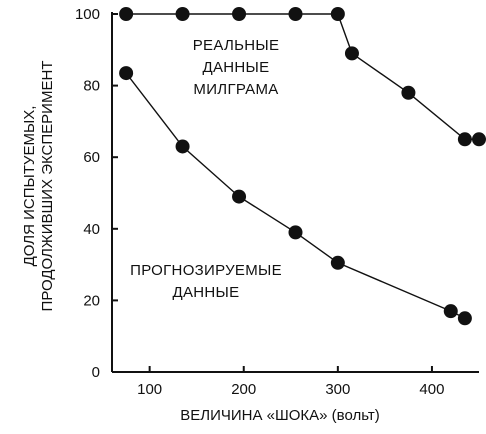 The width and height of the screenshot is (486, 434). What do you see at coordinates (236, 45) in the screenshot?
I see `annotation-actual: РЕАЛЬНЫЕ` at bounding box center [236, 45].